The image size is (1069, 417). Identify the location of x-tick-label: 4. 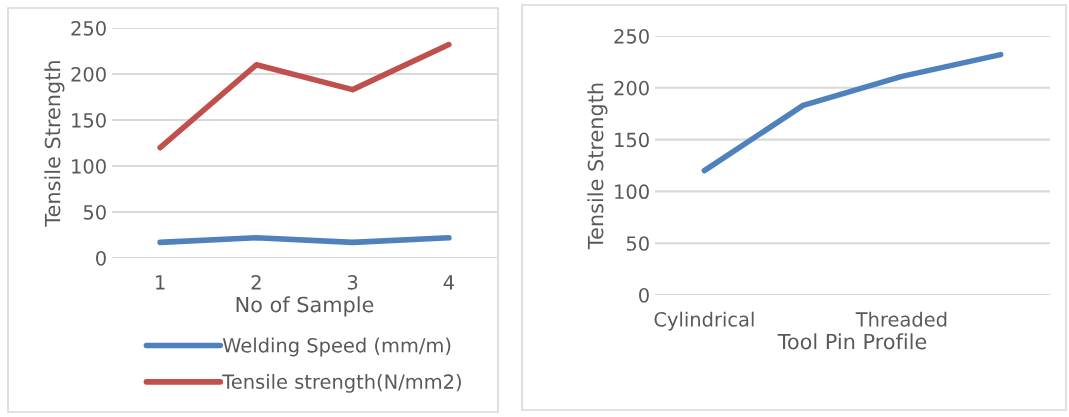
(448, 282).